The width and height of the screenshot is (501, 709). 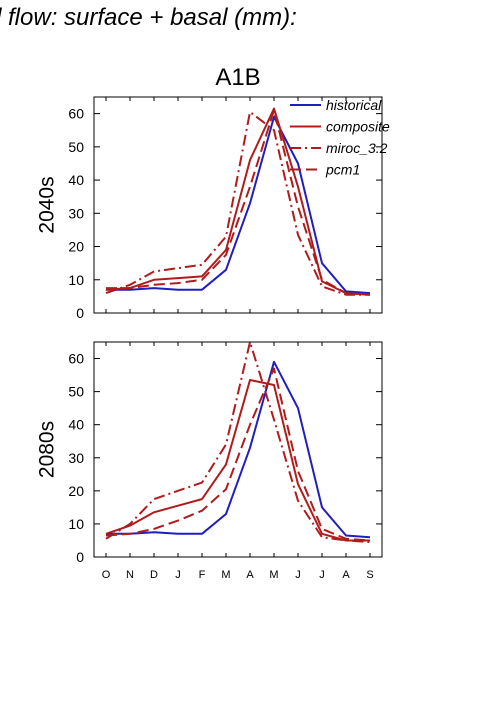 I want to click on panel1-series-pcm1, so click(x=238, y=202).